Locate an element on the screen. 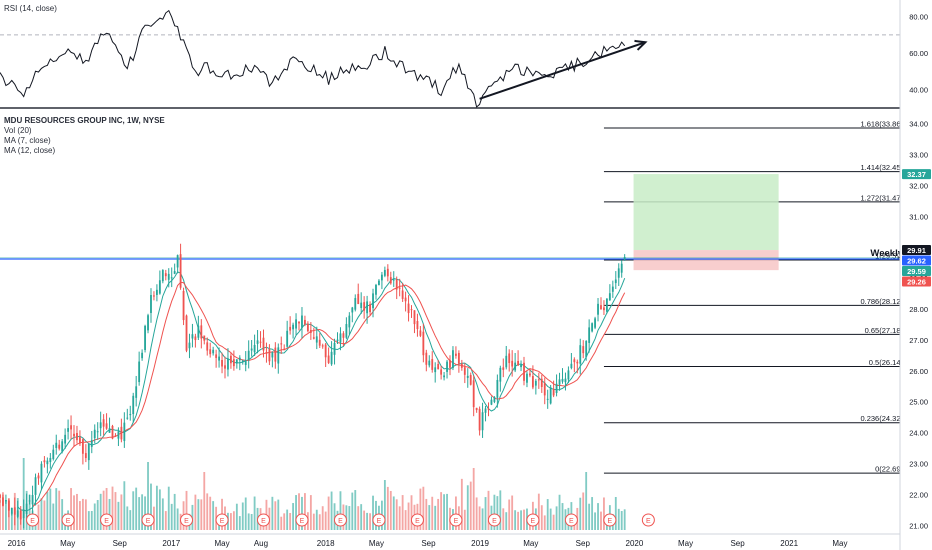  target-zone is located at coordinates (706, 212).